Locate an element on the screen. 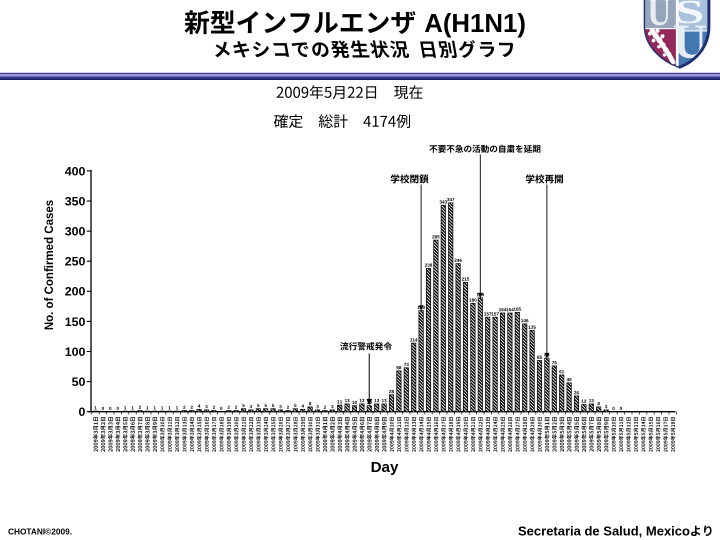 This screenshot has height=540, width=720. svg-text: 150 is located at coordinates (75, 322).